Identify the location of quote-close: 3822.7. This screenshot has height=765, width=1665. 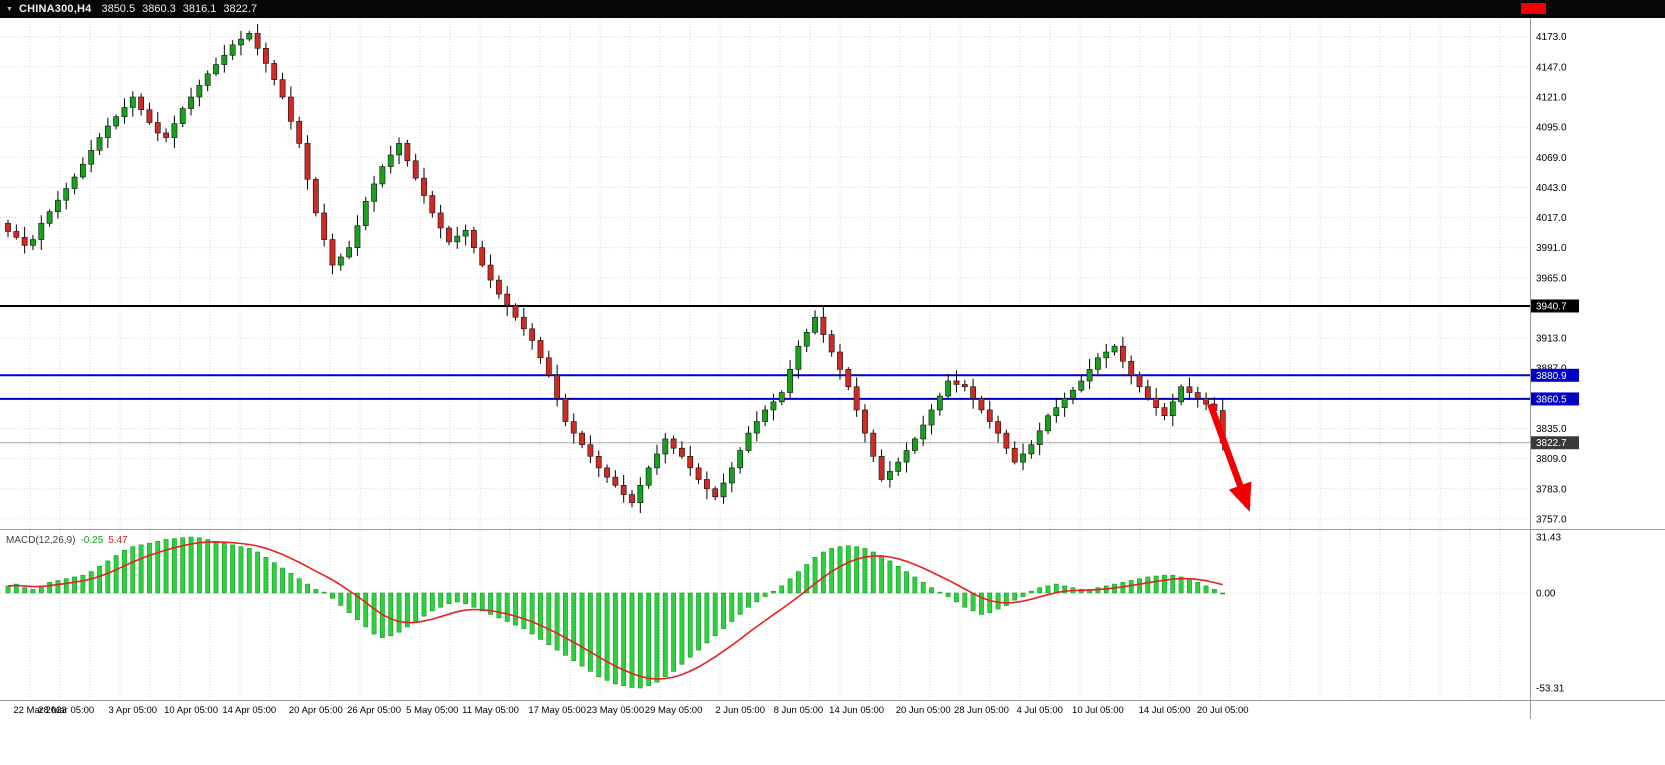
(240, 9).